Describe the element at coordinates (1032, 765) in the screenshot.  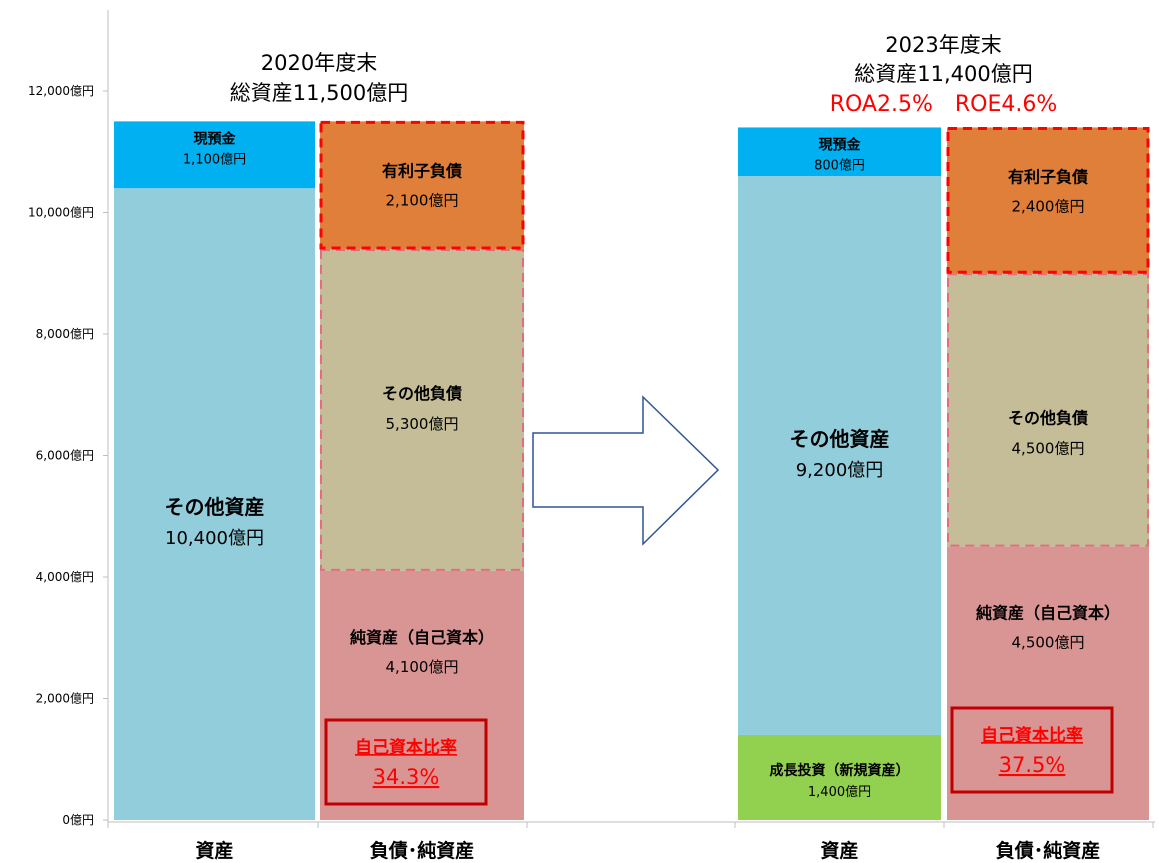
I see `equity-ratio-value: 37.5%` at that location.